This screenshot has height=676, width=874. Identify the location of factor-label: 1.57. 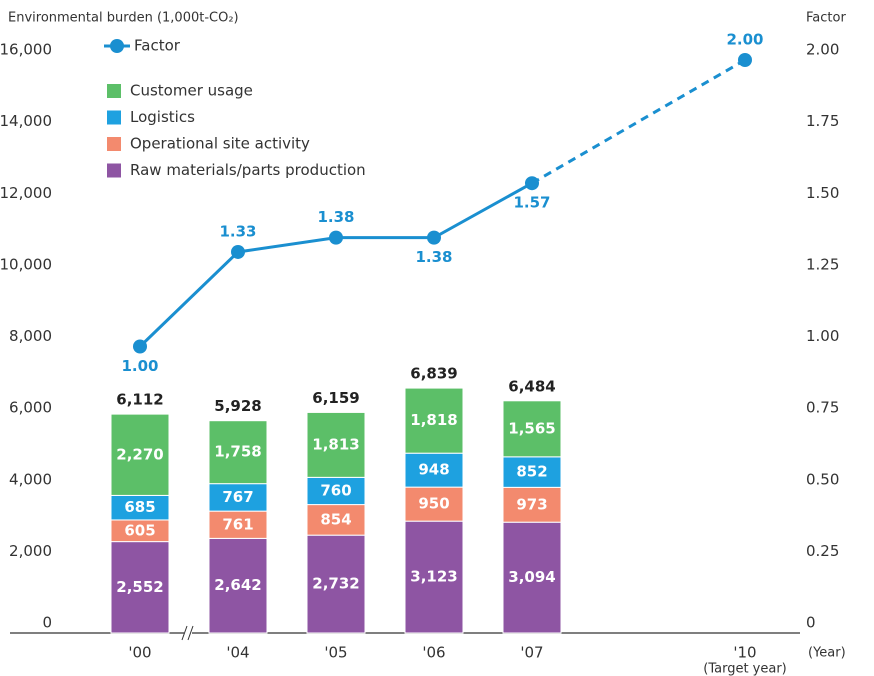
(531, 203).